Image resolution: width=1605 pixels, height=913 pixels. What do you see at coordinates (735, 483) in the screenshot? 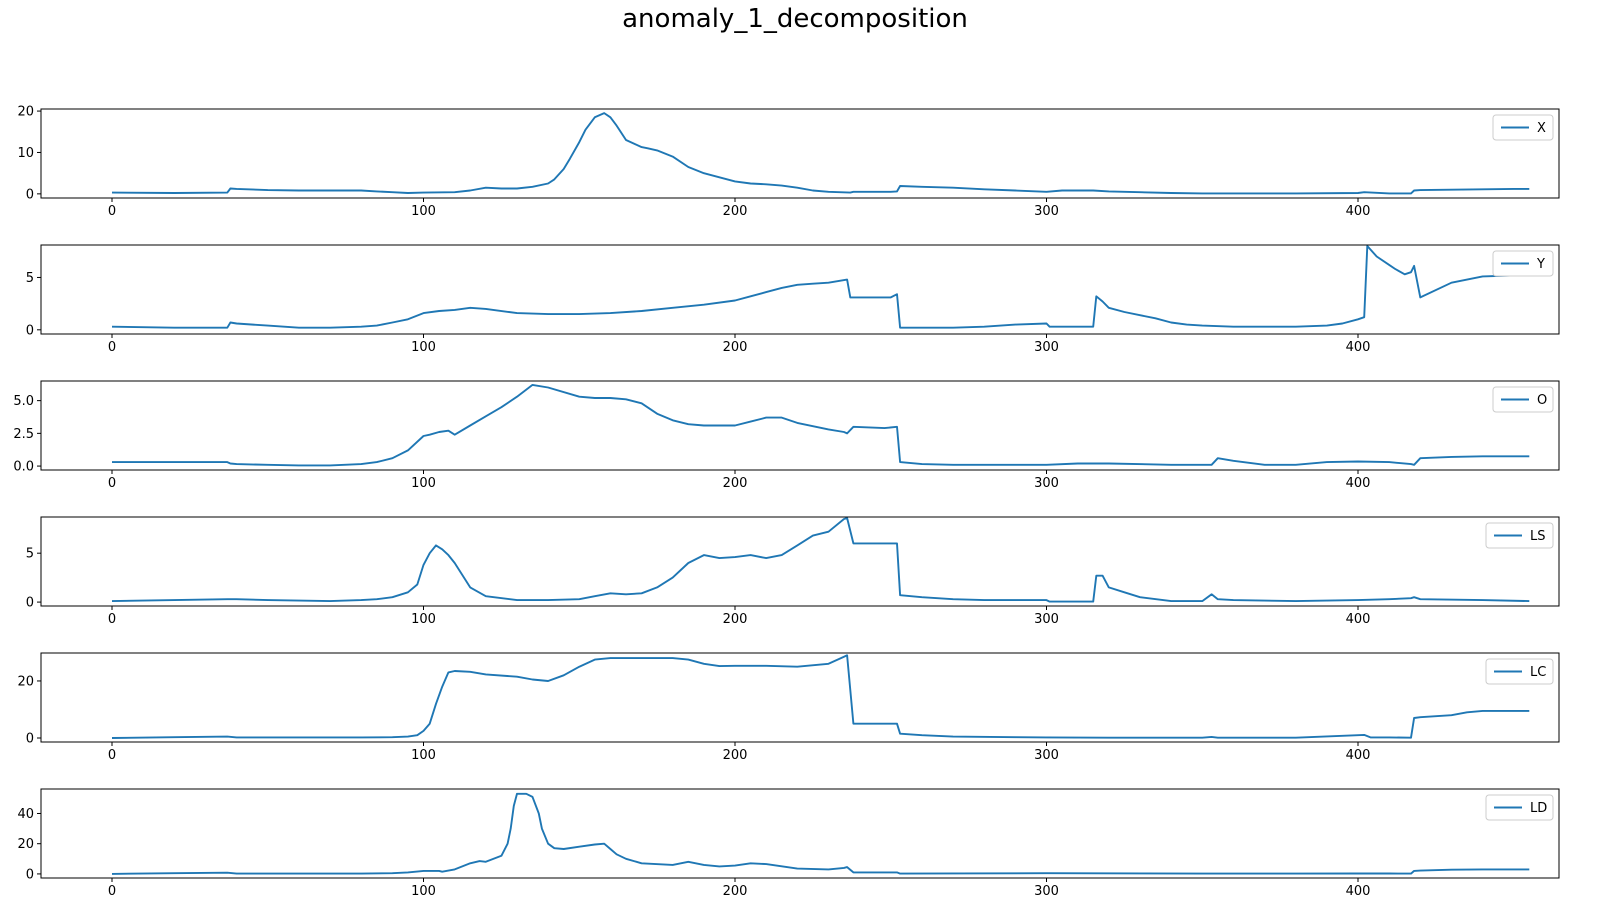
I see `x-tick-label-o-200: 200` at bounding box center [735, 483].